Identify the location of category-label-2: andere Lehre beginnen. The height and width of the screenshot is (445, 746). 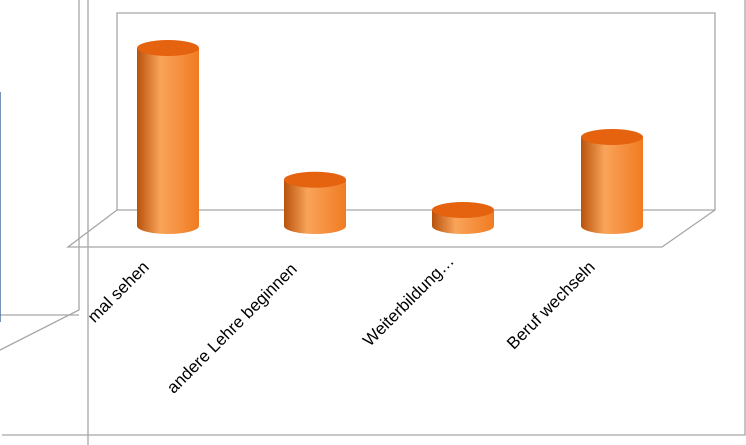
(232, 328).